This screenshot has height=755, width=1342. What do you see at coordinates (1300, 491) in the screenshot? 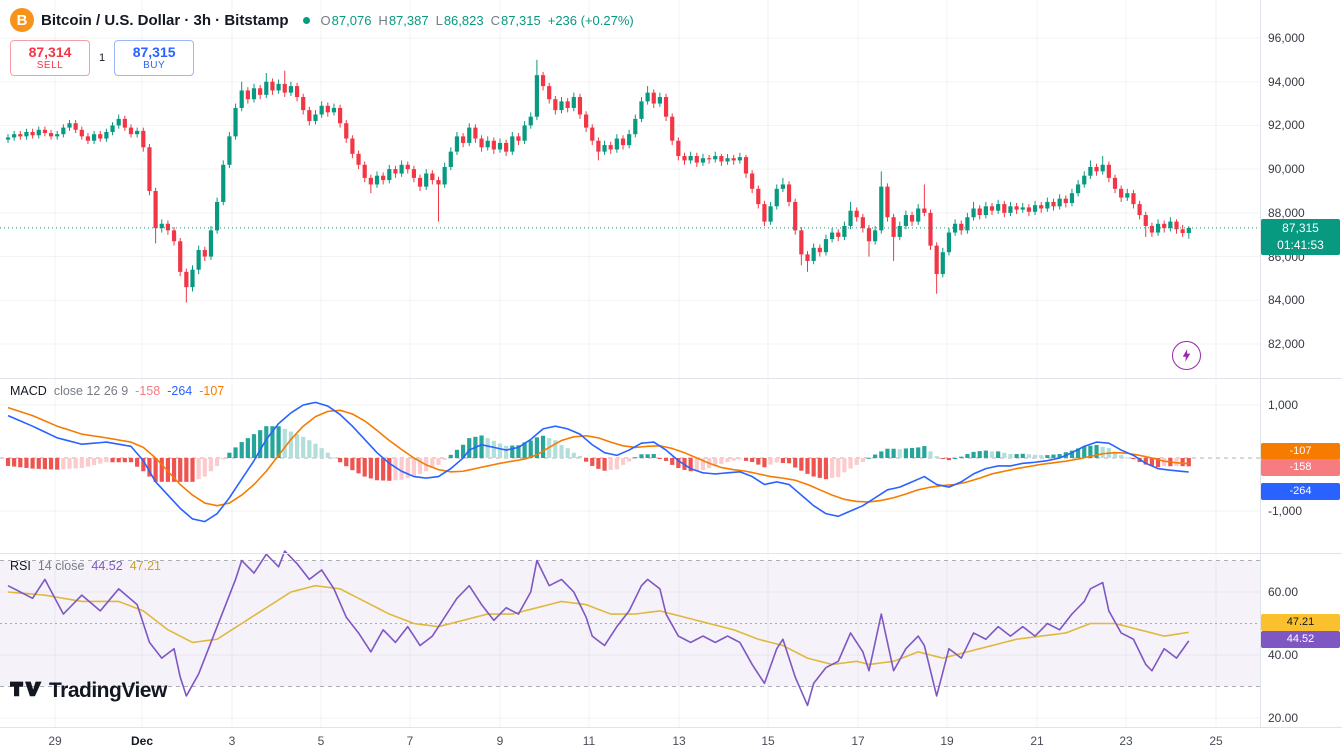
I see `macd-line-badge: -264` at bounding box center [1300, 491].